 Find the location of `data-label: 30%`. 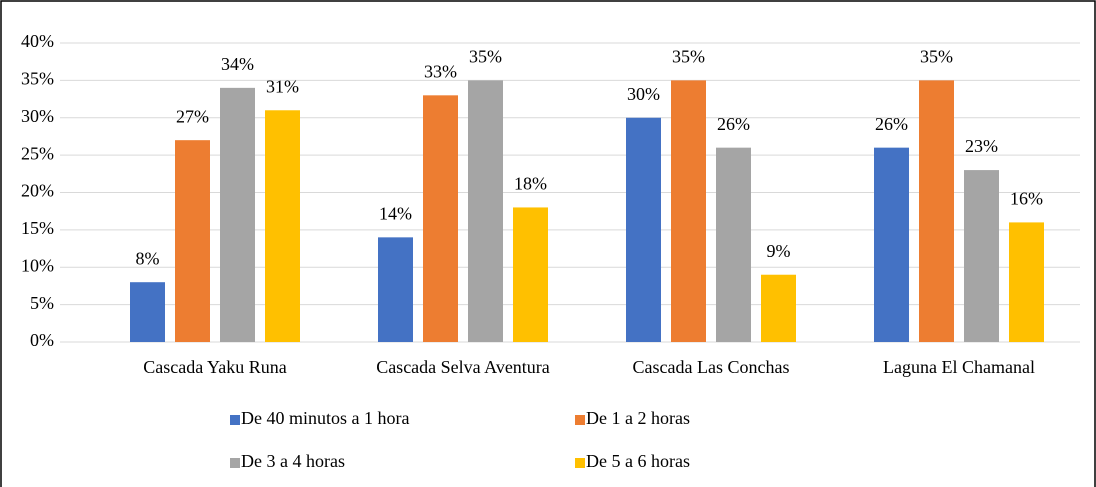

data-label: 30% is located at coordinates (643, 94).